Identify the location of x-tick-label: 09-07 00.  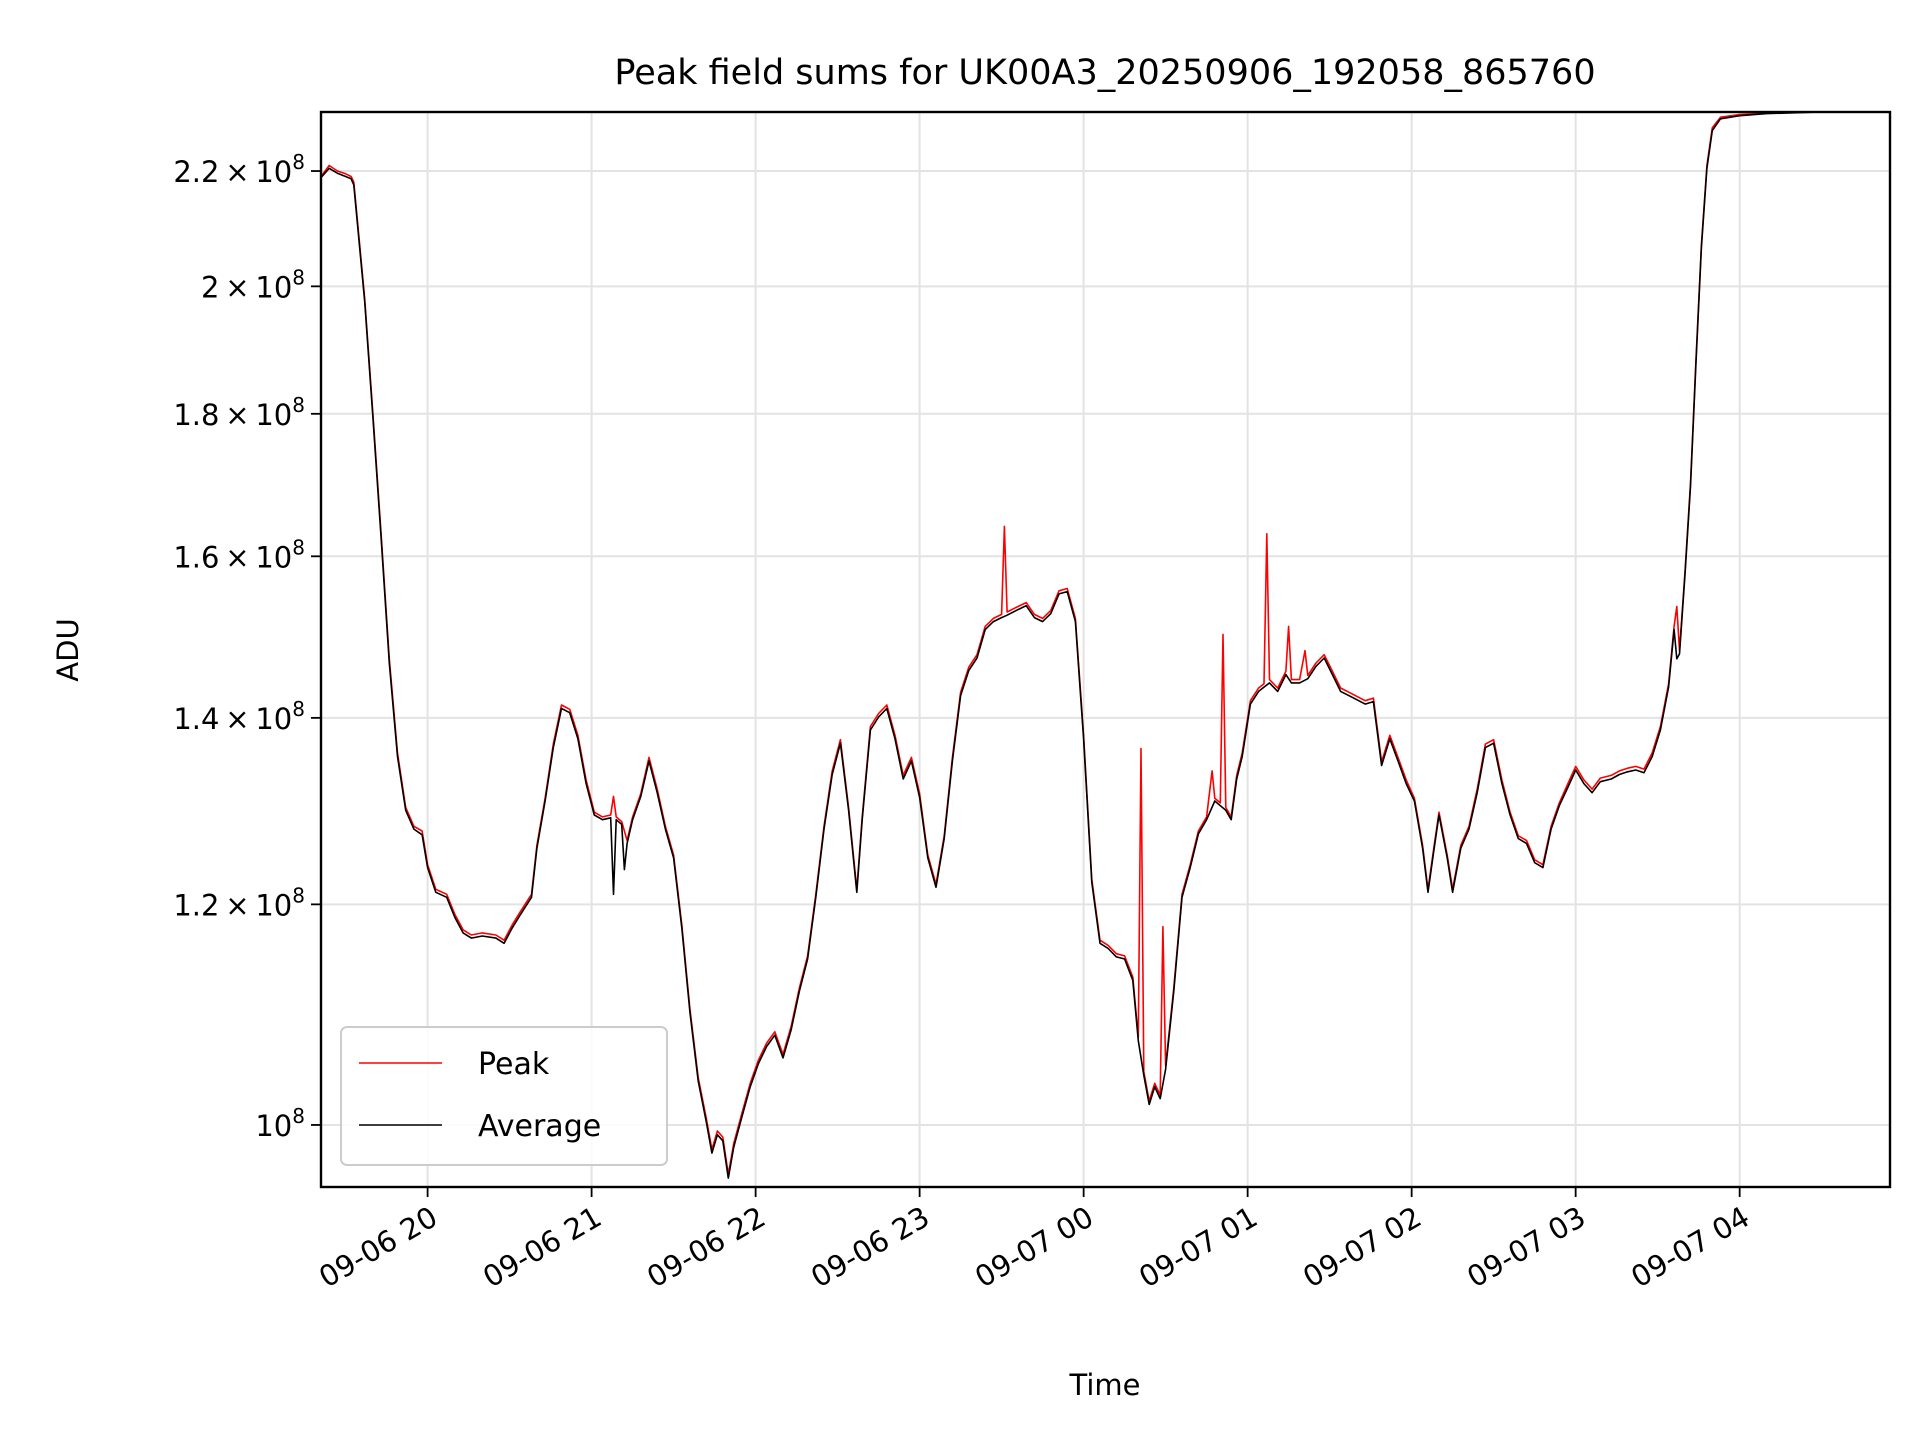
(1034, 1247).